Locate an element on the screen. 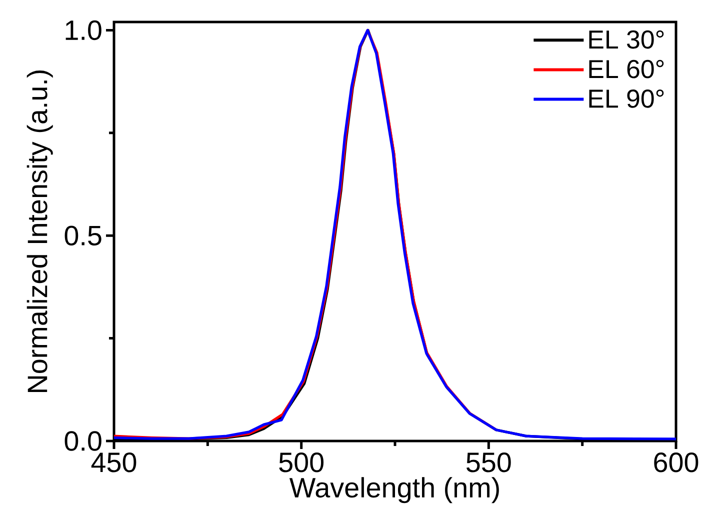 This screenshot has width=714, height=529. legend-label: EL 60° is located at coordinates (626, 69).